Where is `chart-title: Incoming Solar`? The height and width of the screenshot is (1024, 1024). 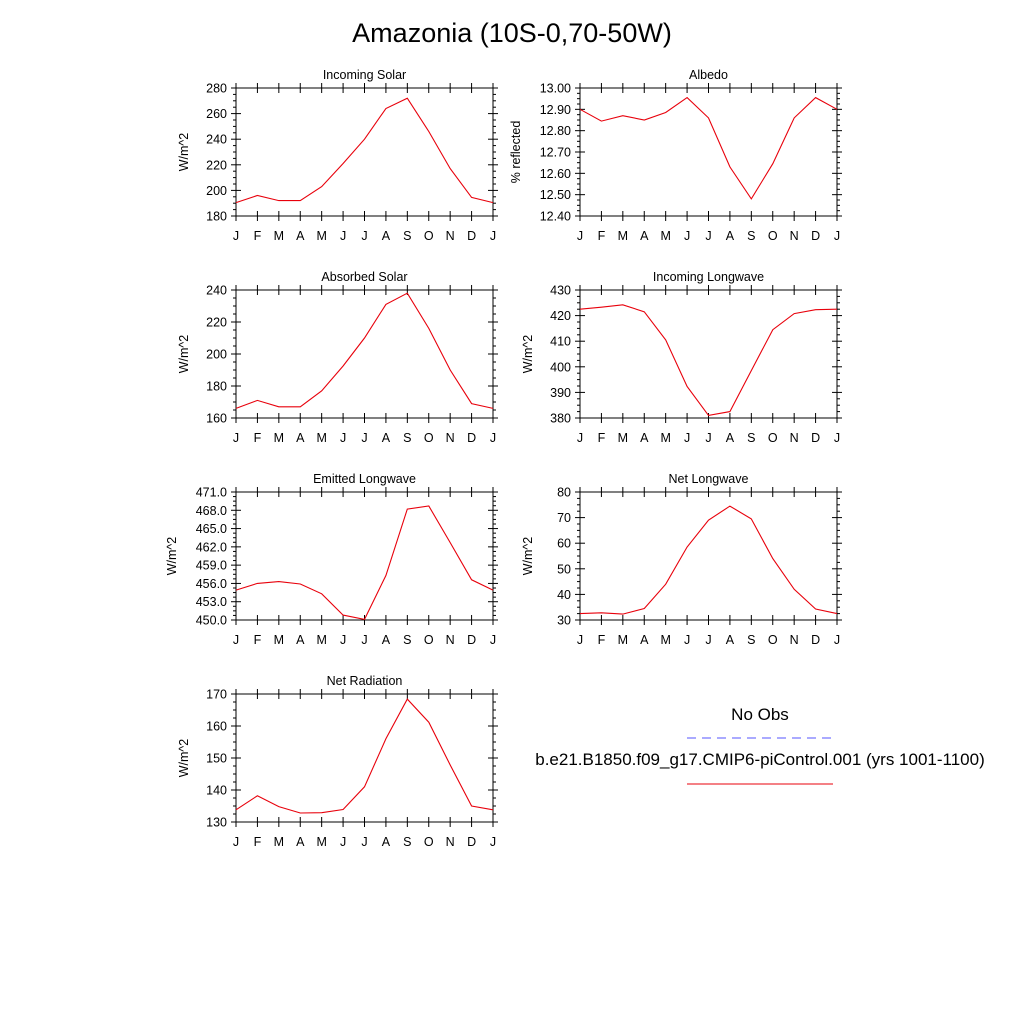
chart-title: Incoming Solar is located at coordinates (364, 75).